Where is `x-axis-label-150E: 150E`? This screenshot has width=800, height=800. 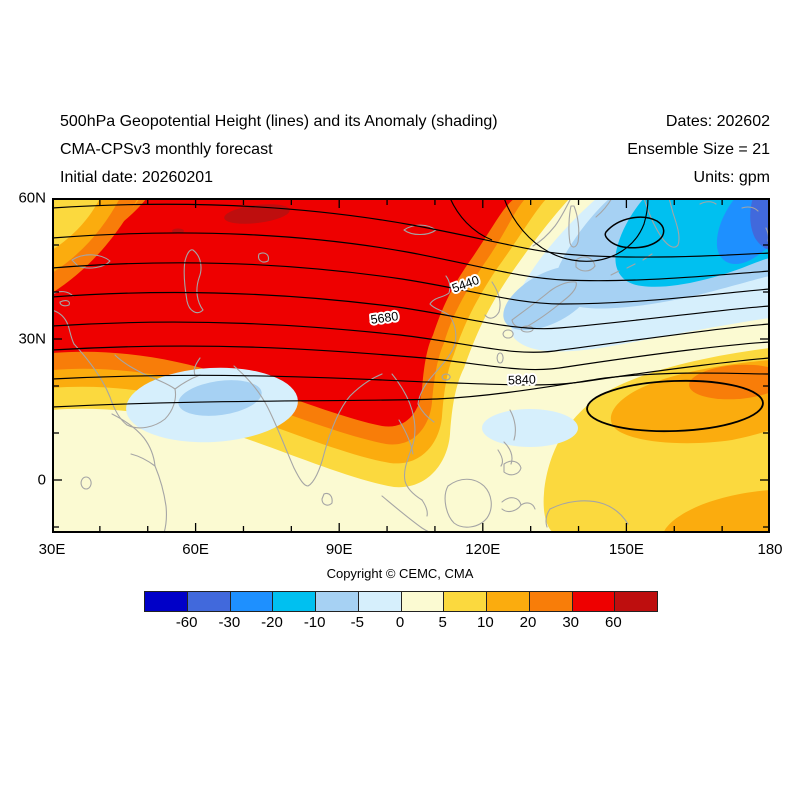 x-axis-label-150E: 150E is located at coordinates (626, 549).